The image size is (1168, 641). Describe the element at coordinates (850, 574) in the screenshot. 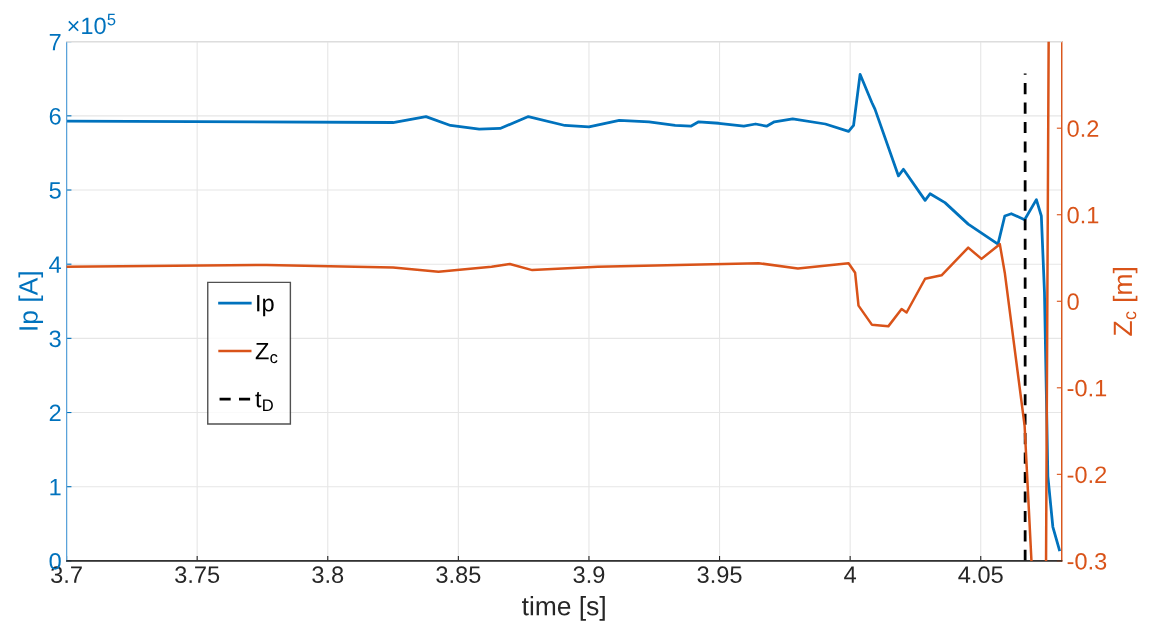

I see `x-tick-label: 4` at that location.